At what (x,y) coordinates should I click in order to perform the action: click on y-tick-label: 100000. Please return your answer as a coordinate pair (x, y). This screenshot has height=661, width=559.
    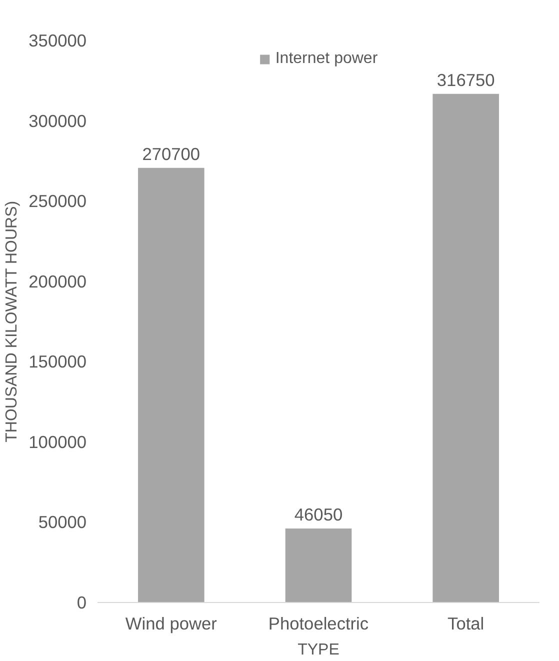
    Looking at the image, I should click on (57, 442).